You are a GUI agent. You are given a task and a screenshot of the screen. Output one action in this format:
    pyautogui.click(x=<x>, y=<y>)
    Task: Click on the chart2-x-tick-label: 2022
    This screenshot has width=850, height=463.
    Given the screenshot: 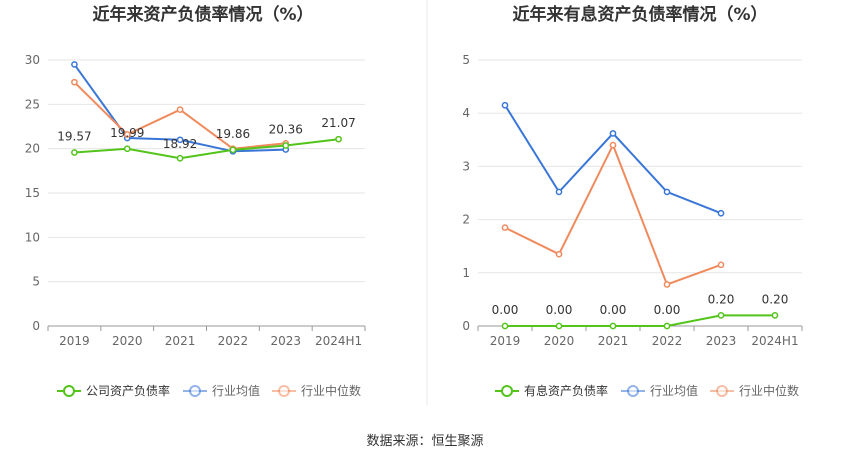 What is the action you would take?
    pyautogui.click(x=667, y=341)
    